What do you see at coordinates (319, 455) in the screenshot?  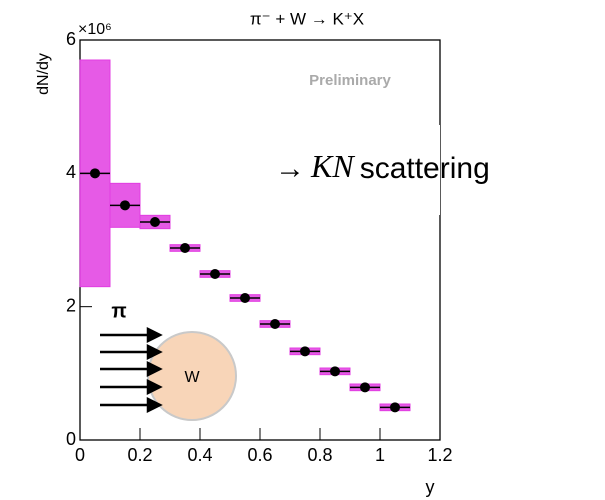 I see `x-tick-label: 0.8` at bounding box center [319, 455].